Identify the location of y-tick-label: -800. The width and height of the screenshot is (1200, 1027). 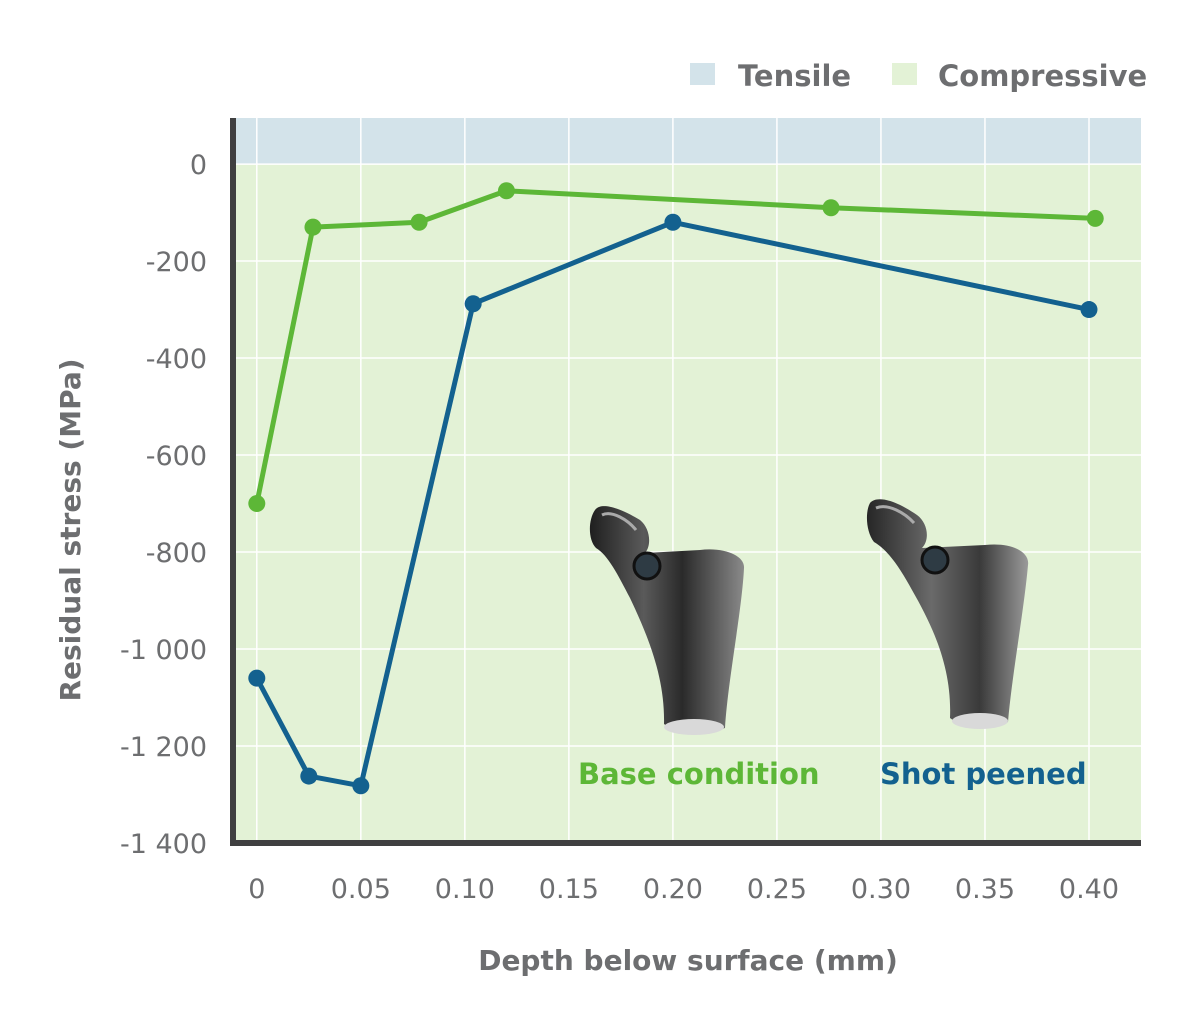
(176, 553).